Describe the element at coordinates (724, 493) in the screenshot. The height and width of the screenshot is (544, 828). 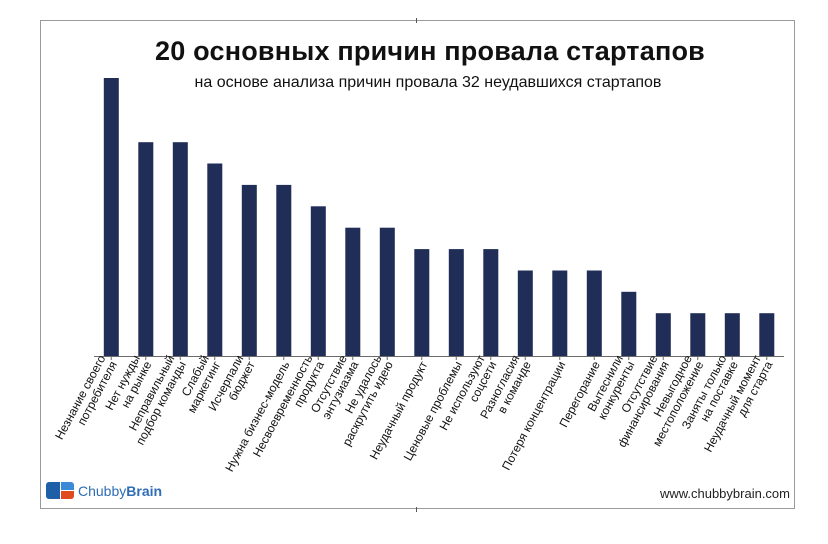
I see `site-url: www.chubbybrain.com` at that location.